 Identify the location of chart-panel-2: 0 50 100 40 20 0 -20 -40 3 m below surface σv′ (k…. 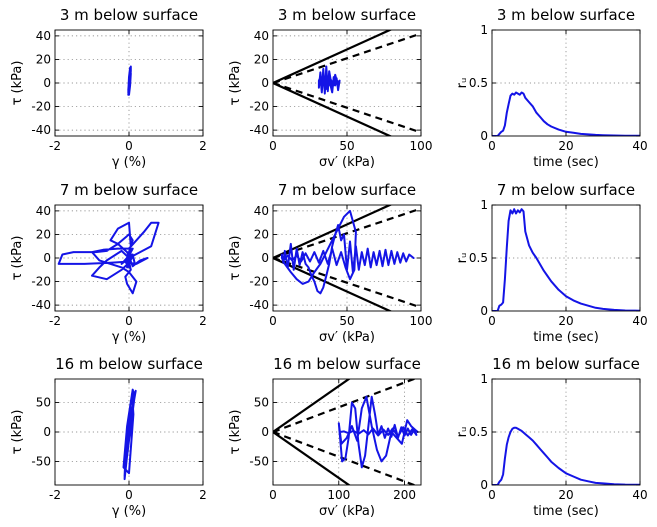
(330, 88).